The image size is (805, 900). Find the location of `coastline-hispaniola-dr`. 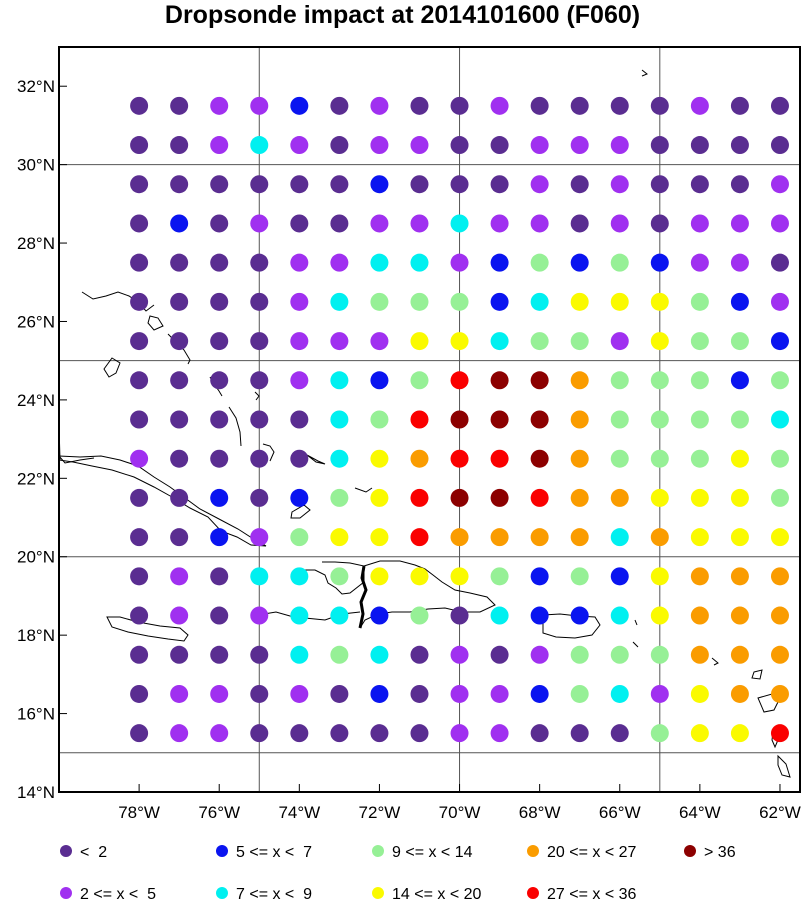

coastline-hispaniola-dr is located at coordinates (427, 594).